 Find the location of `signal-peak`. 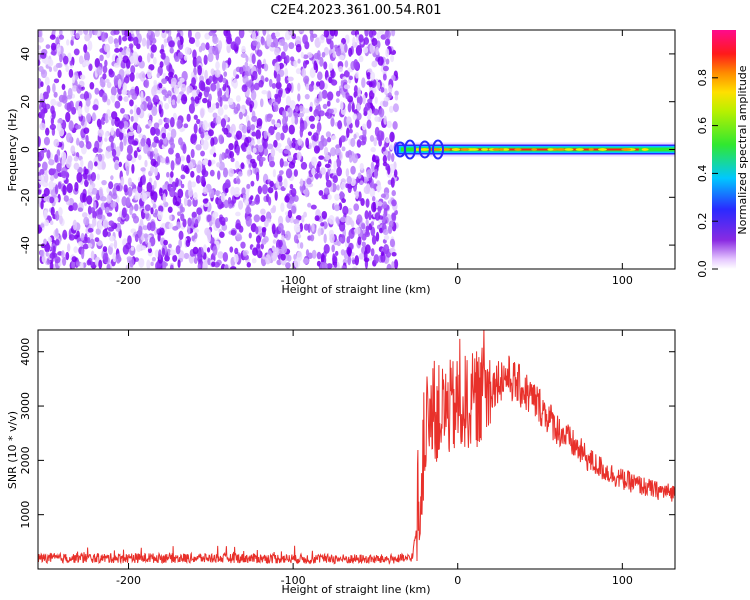

signal-peak is located at coordinates (424, 149).